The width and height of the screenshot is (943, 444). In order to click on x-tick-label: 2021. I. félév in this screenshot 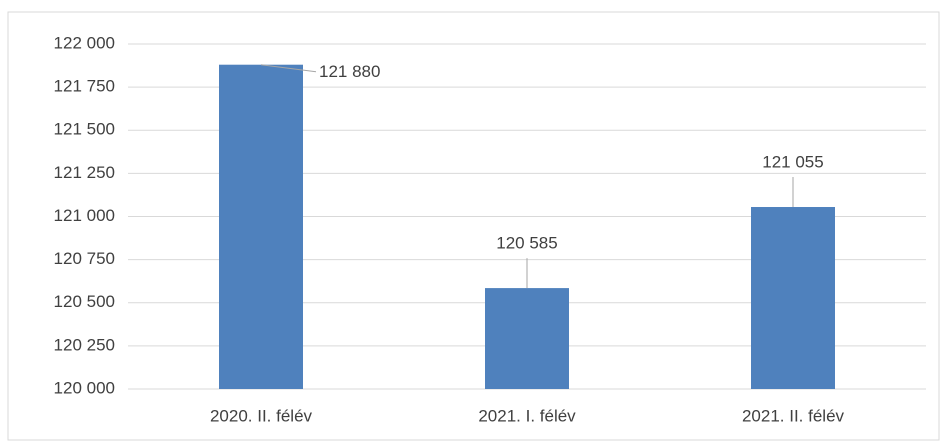, I will do `click(527, 415)`.